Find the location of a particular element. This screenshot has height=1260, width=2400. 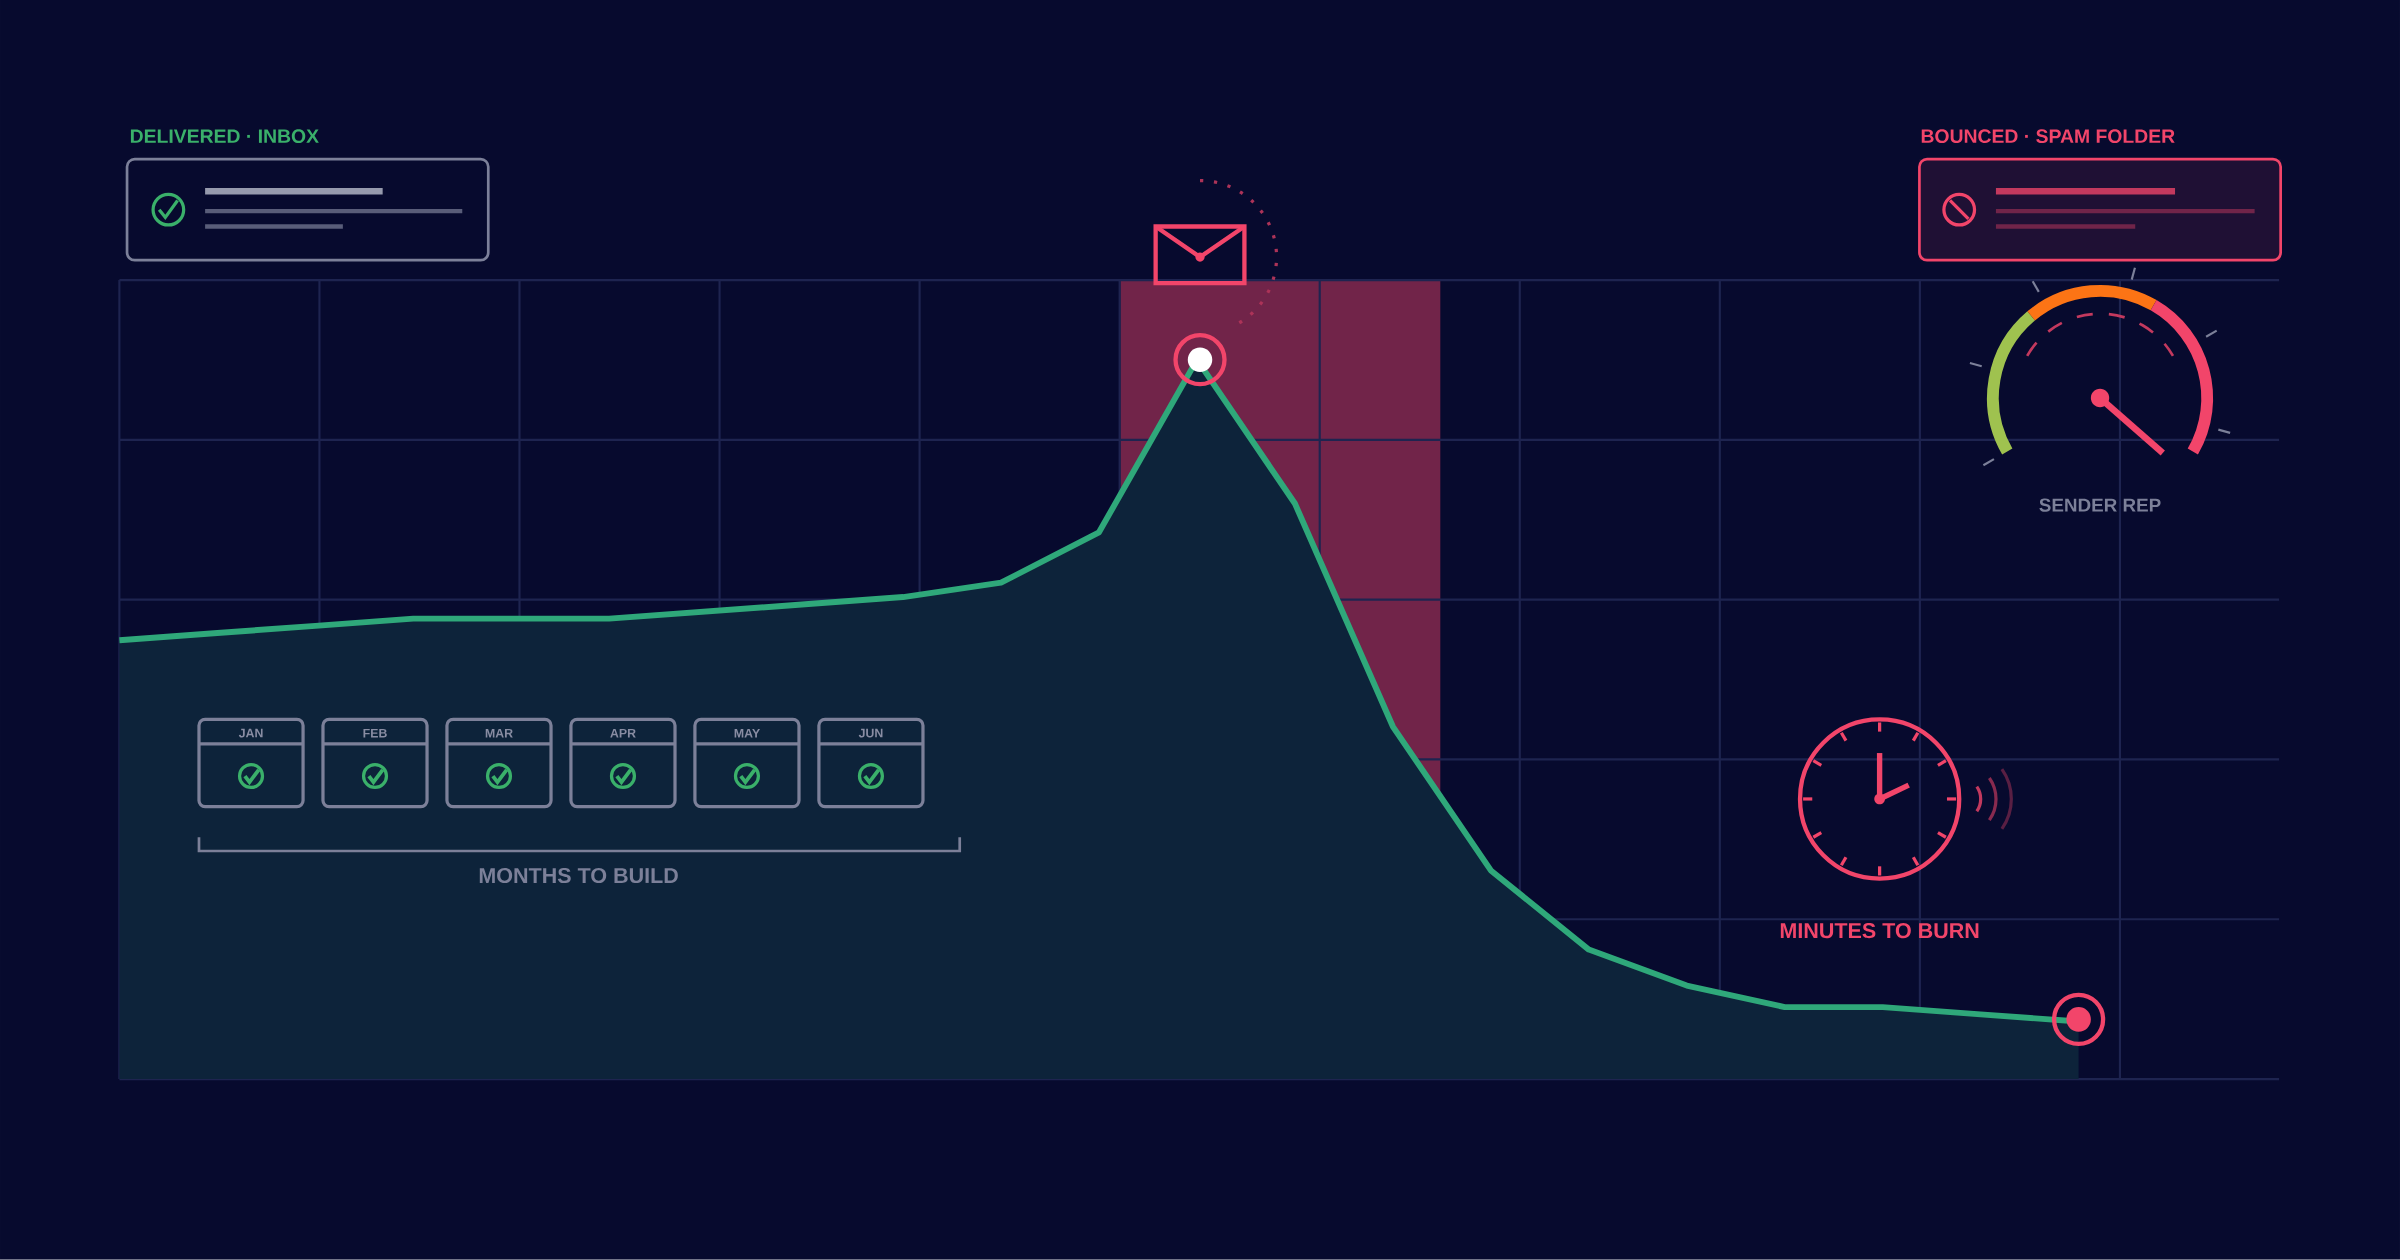

annotation: JUN is located at coordinates (870, 733).